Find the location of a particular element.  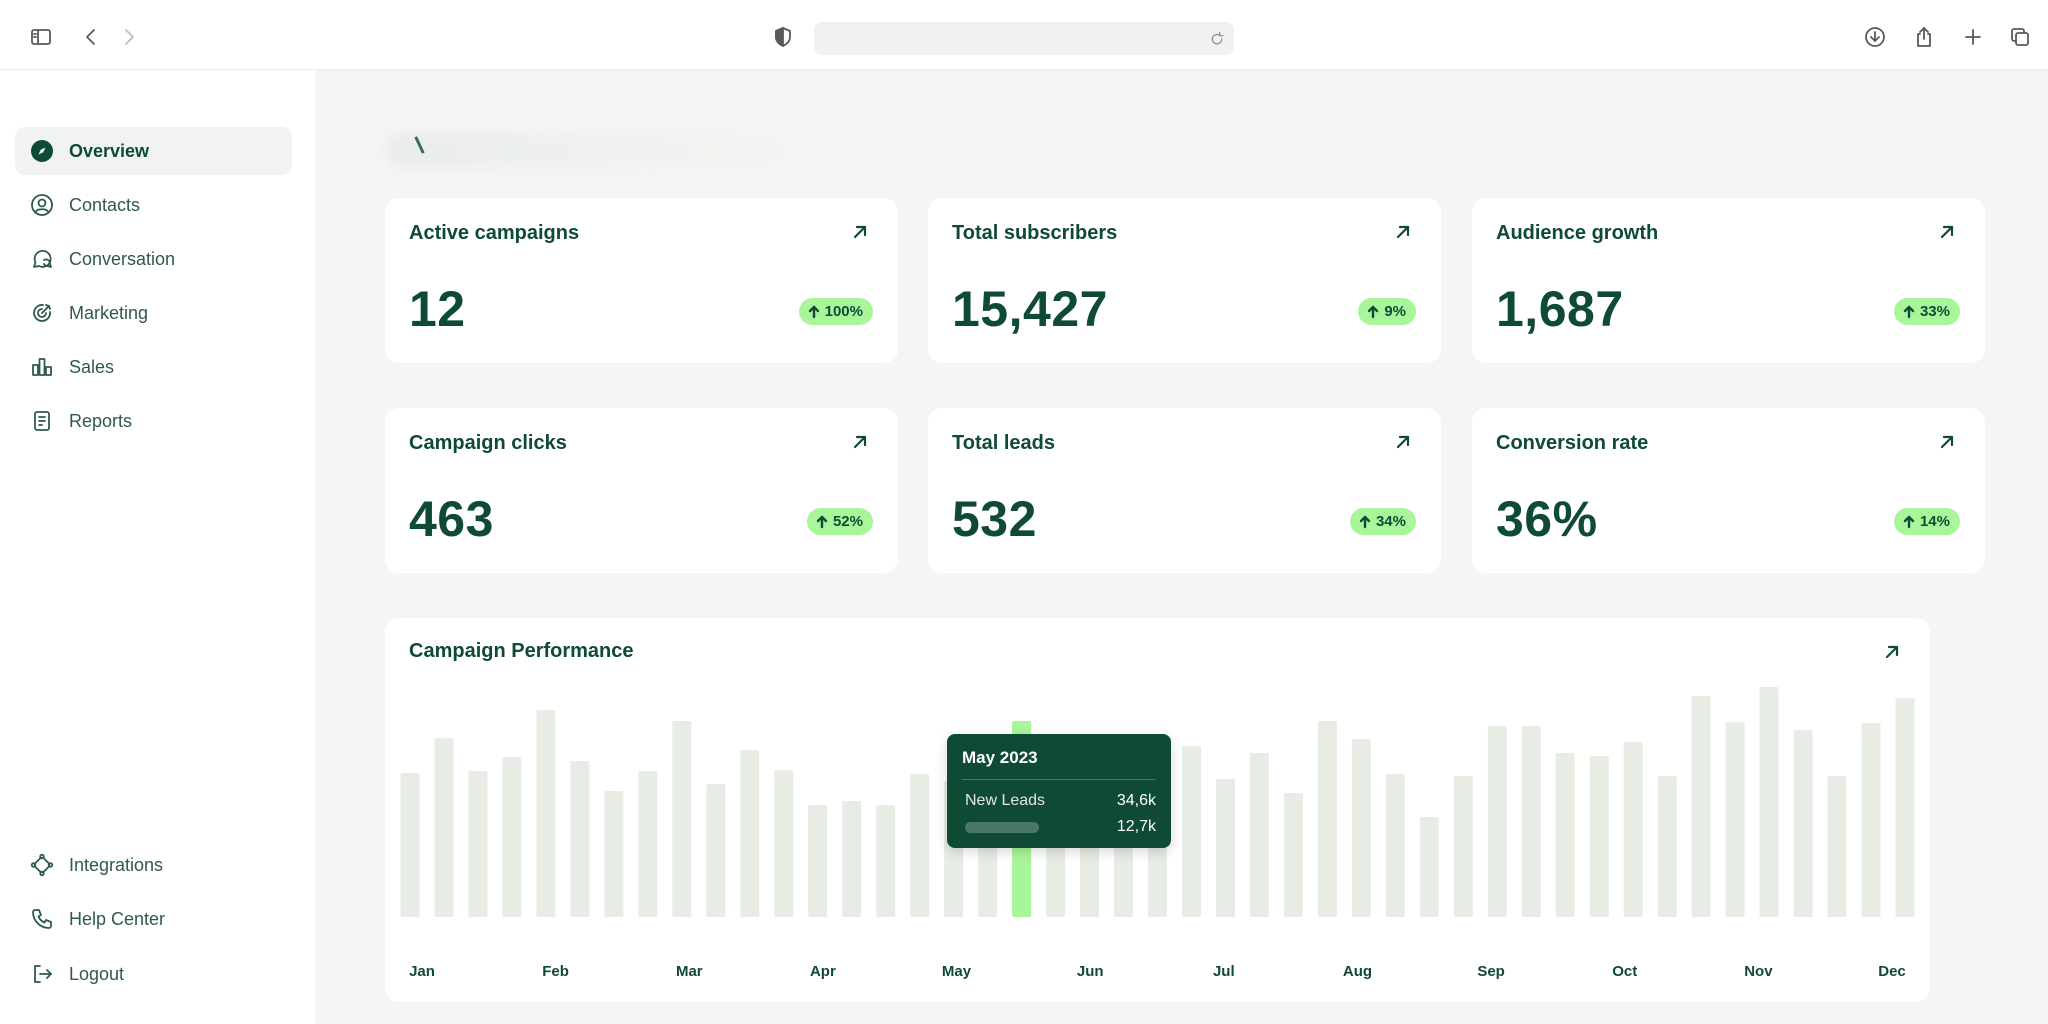

x-axis-tick-label: Aug is located at coordinates (1357, 971).